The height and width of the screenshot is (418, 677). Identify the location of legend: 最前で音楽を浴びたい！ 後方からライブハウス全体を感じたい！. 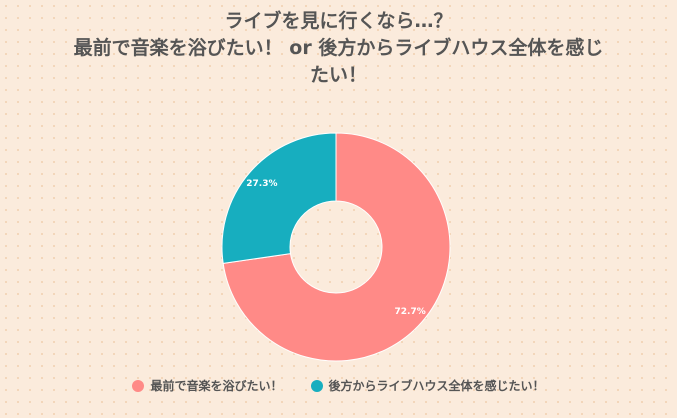
(338, 385).